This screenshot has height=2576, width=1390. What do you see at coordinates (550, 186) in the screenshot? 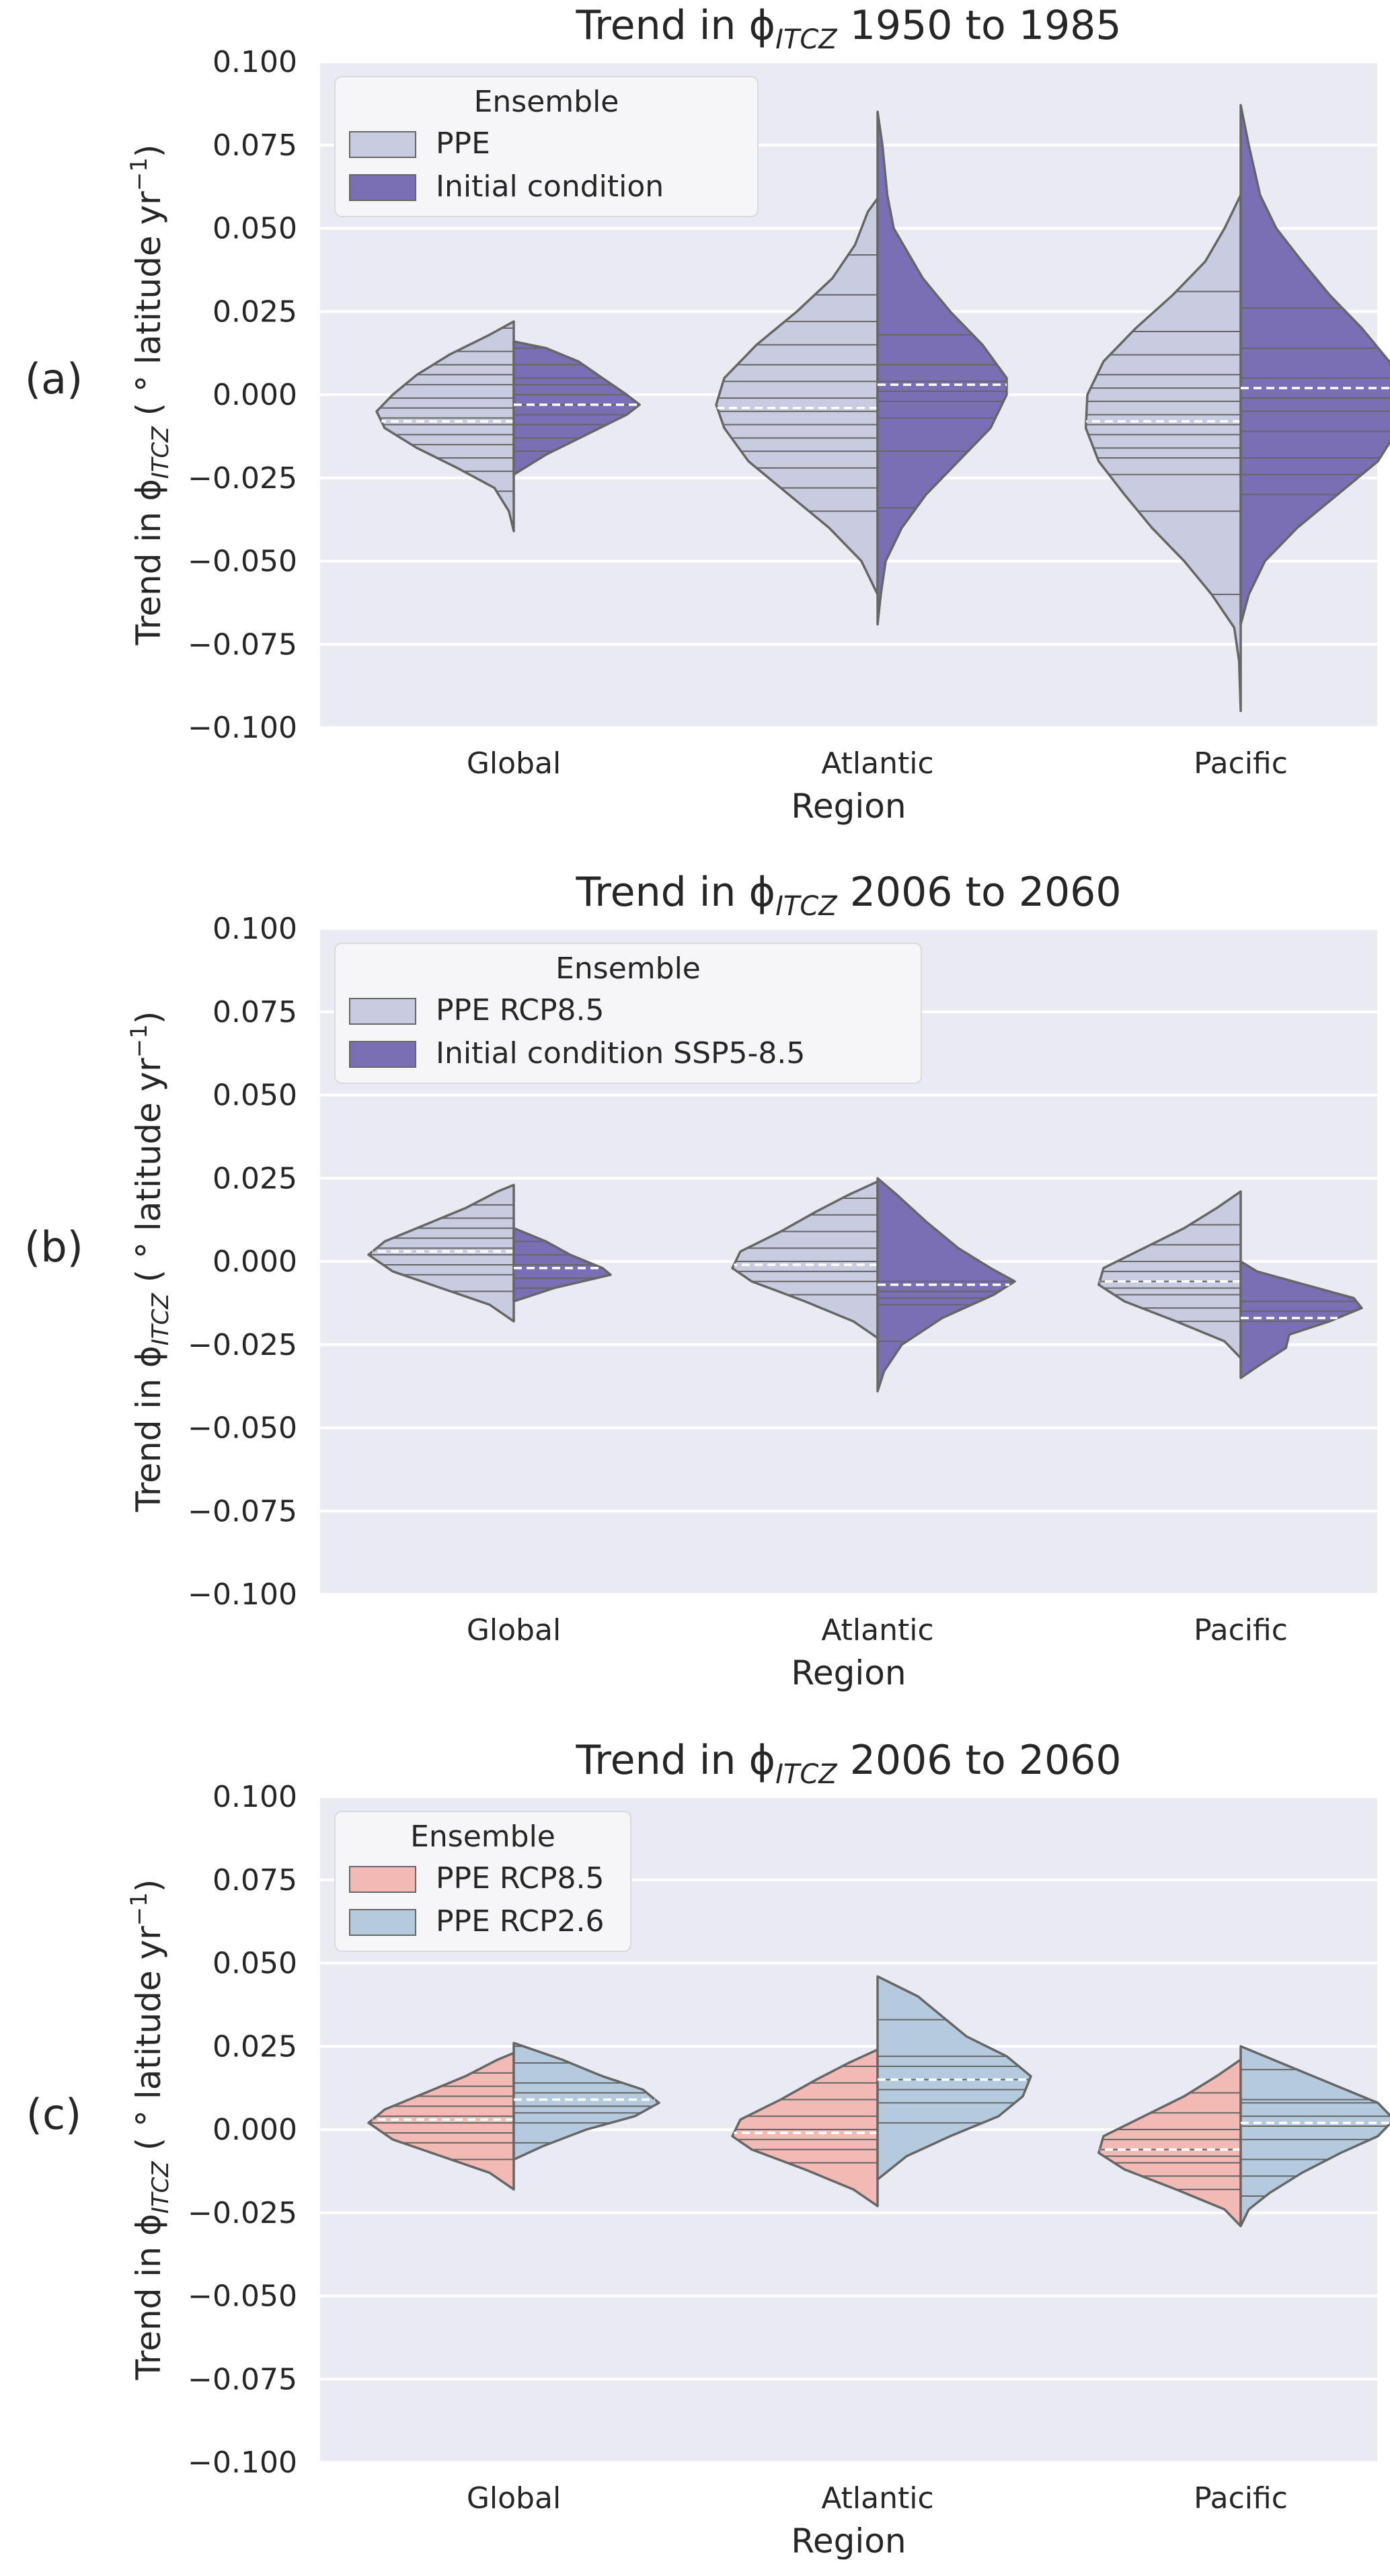
I see `legend-label: Initial condition` at bounding box center [550, 186].